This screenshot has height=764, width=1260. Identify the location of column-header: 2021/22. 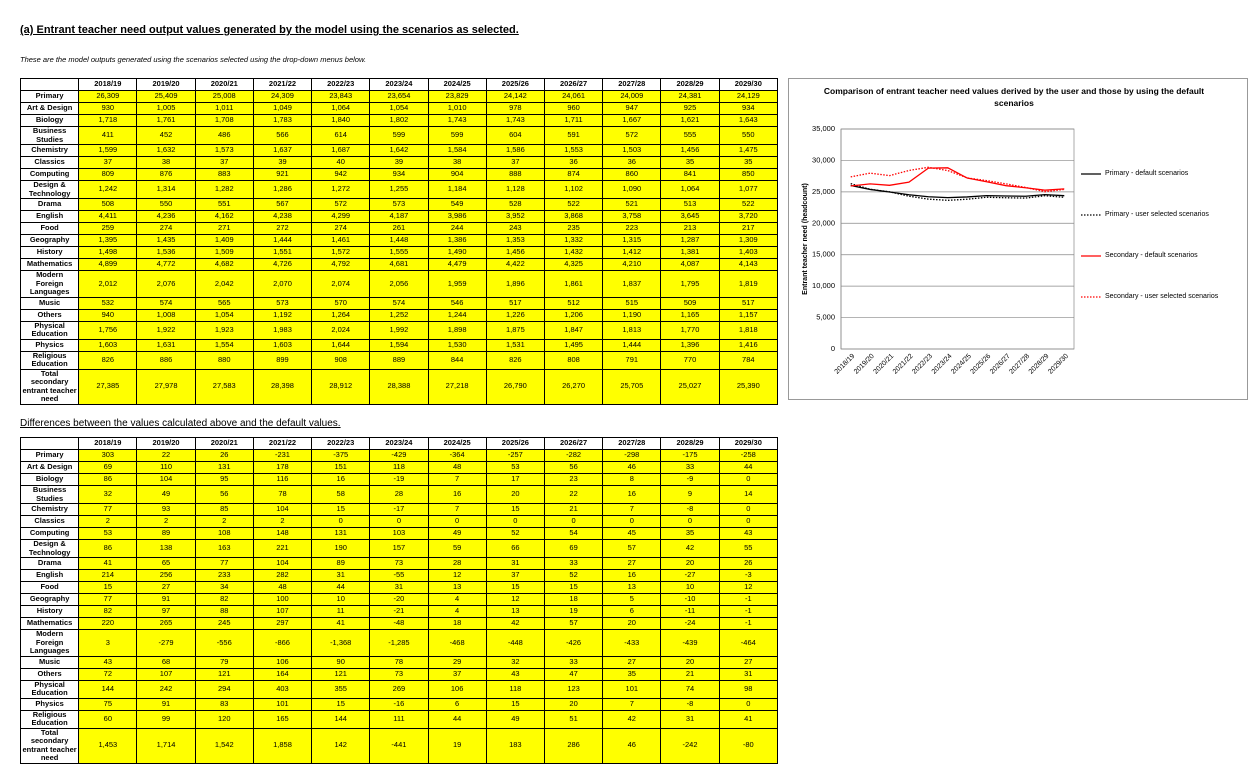
(282, 443).